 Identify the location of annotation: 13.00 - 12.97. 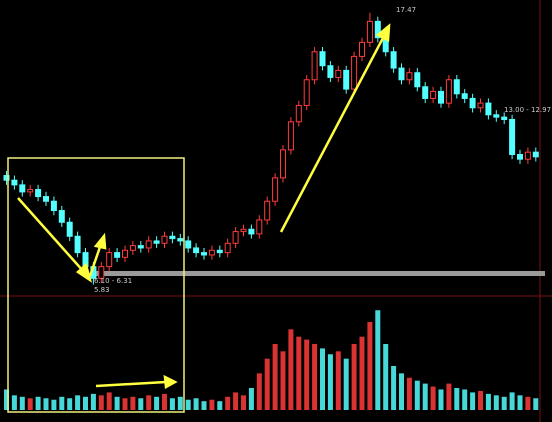
(527, 110).